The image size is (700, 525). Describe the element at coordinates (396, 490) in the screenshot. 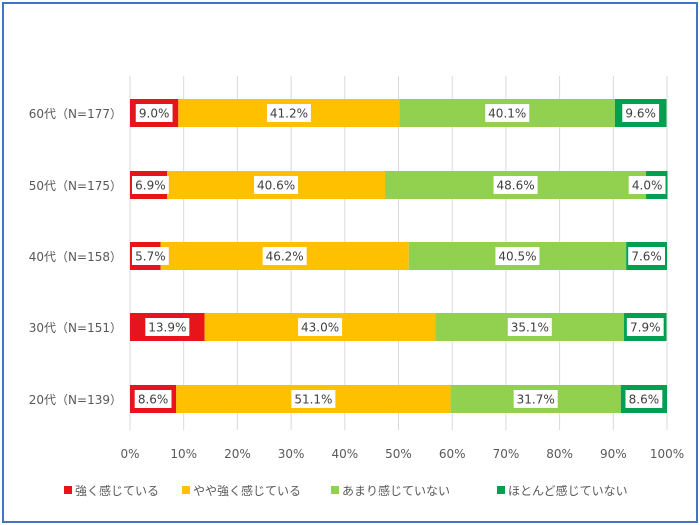

I see `legend-label: あまり感じていない` at that location.